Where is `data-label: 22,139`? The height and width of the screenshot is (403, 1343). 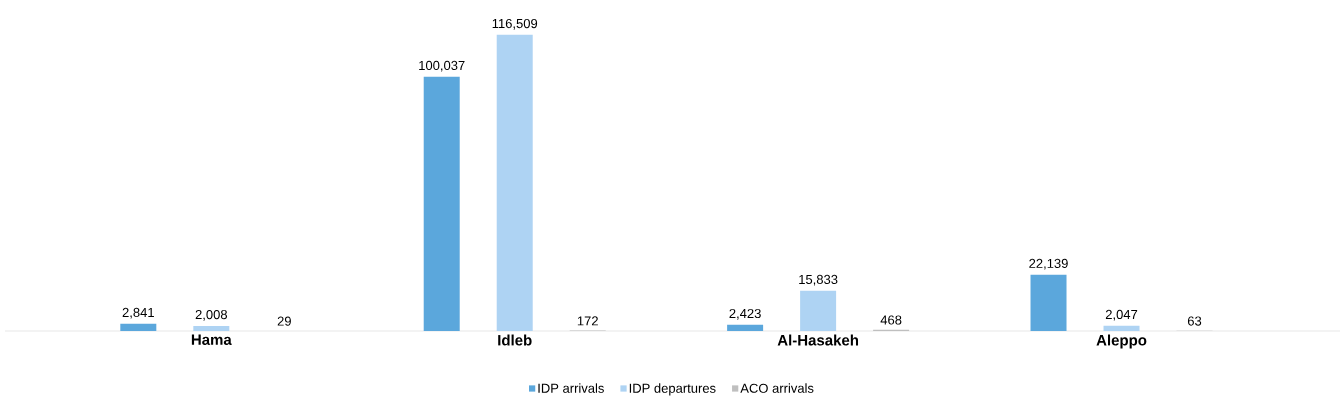 data-label: 22,139 is located at coordinates (1048, 264).